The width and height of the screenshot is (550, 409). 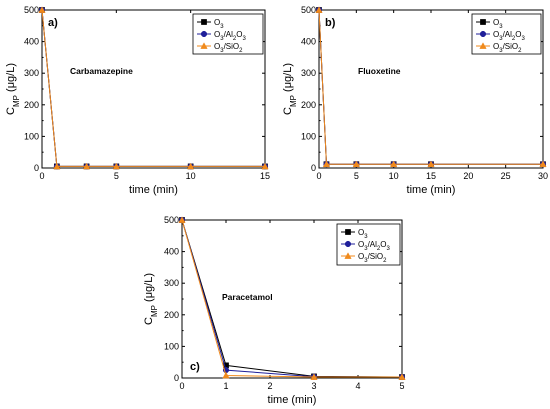 What do you see at coordinates (468, 176) in the screenshot?
I see `x-tick-label: 20` at bounding box center [468, 176].